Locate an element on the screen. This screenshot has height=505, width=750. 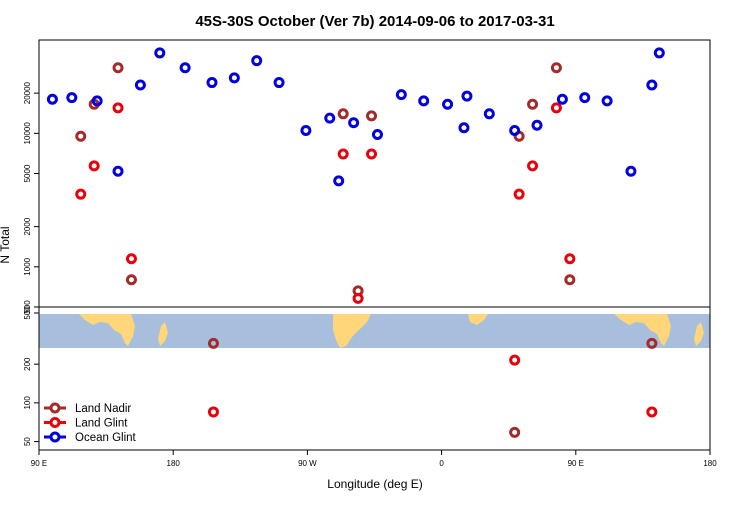
y-tick-label-upper: 10000 is located at coordinates (27, 133).